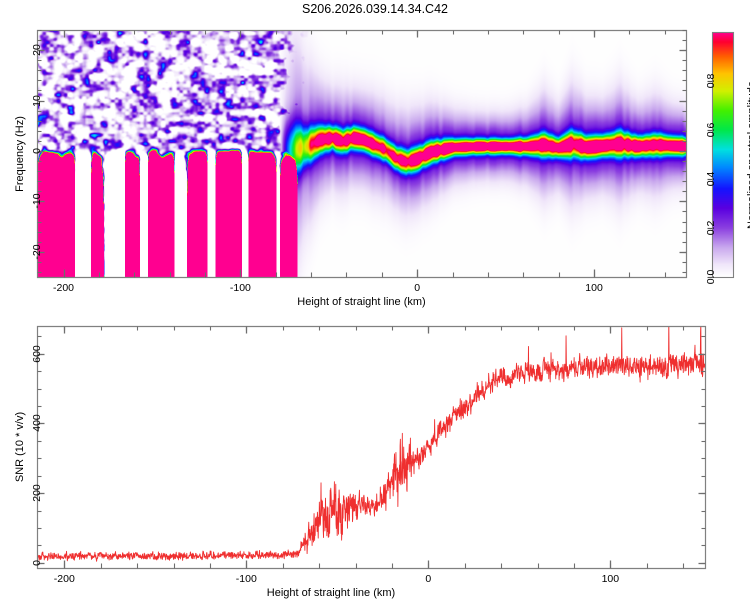  Describe the element at coordinates (37, 201) in the screenshot. I see `y-tick-label: -10` at that location.